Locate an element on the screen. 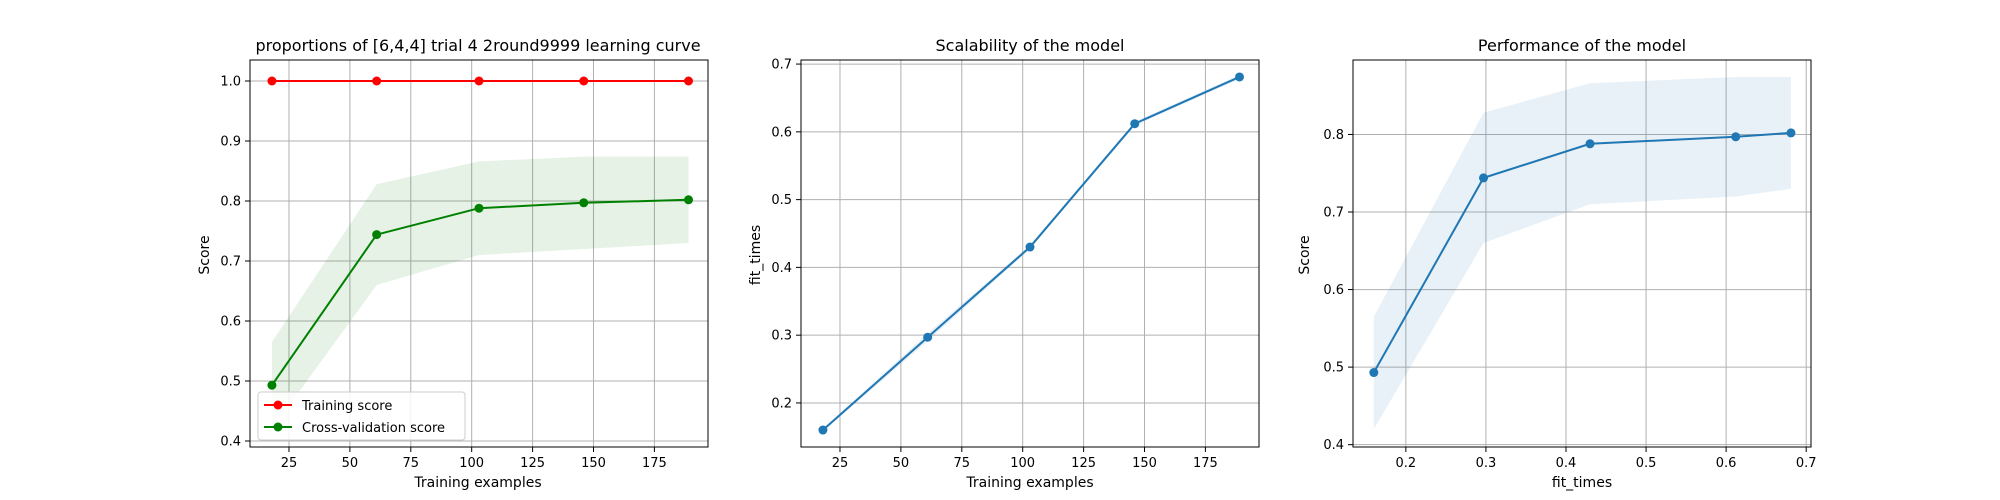 This screenshot has width=2000, height=500. panel-1-bands is located at coordinates (480, 292).